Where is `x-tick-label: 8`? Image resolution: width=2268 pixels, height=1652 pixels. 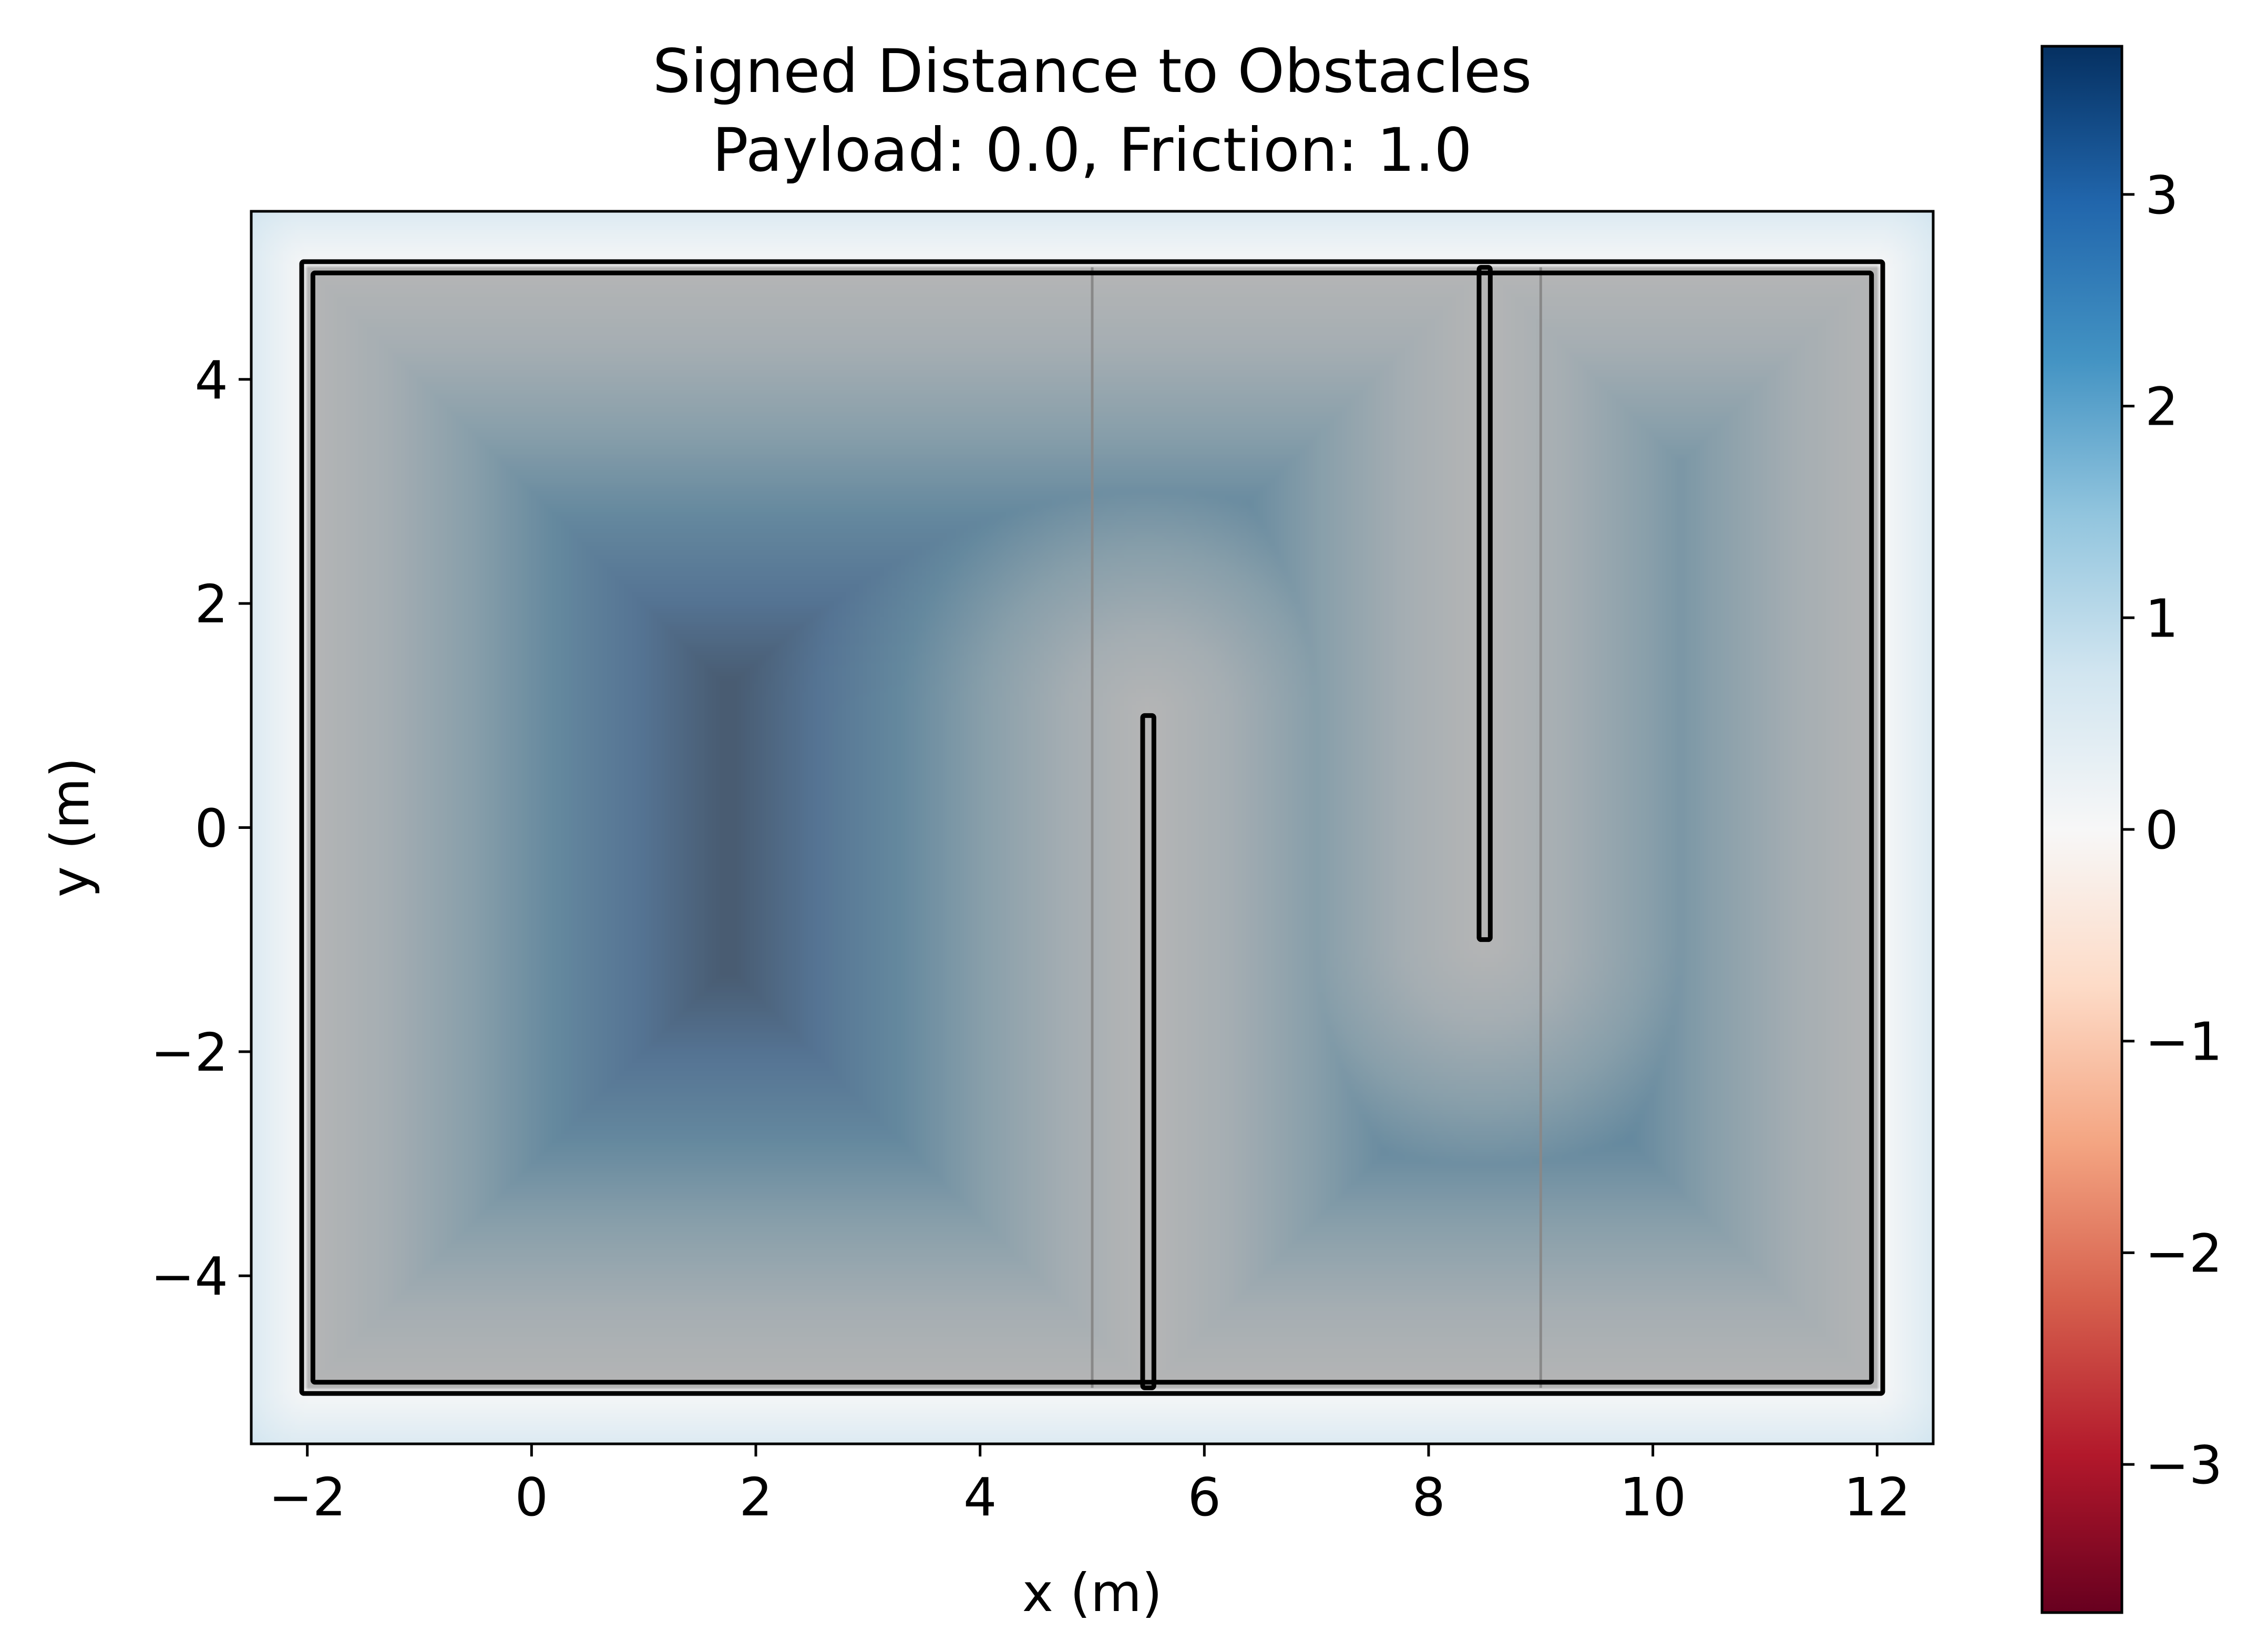 x-tick-label: 8 is located at coordinates (1429, 1497).